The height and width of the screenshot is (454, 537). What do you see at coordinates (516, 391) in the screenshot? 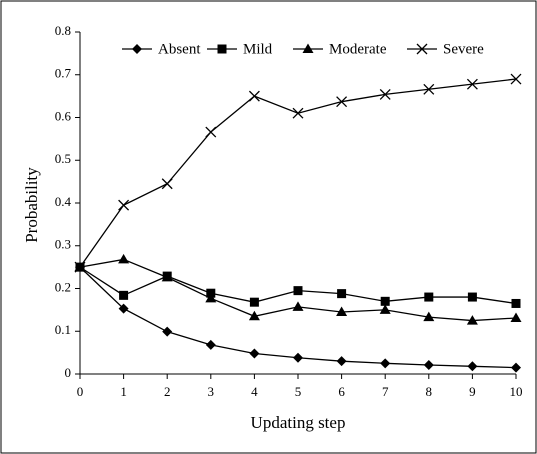
I see `x-tick-label: 10` at bounding box center [516, 391].